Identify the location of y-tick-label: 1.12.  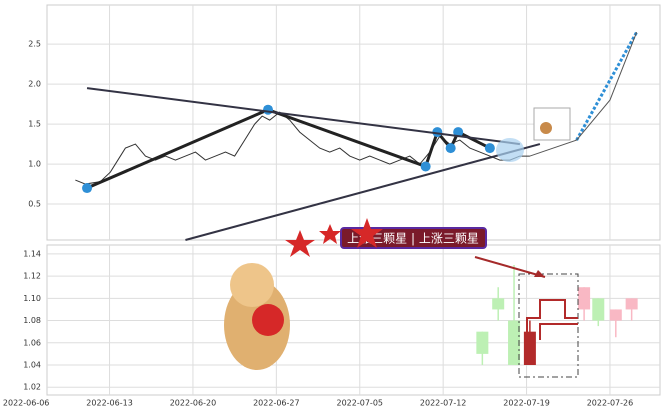
(32, 276).